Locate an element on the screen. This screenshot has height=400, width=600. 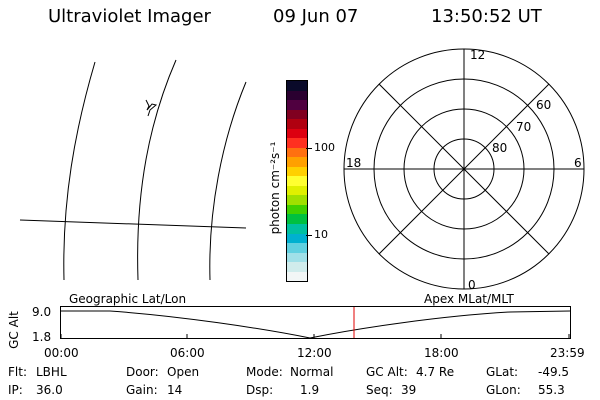
x-tick-2359: 23:59 is located at coordinates (567, 353).